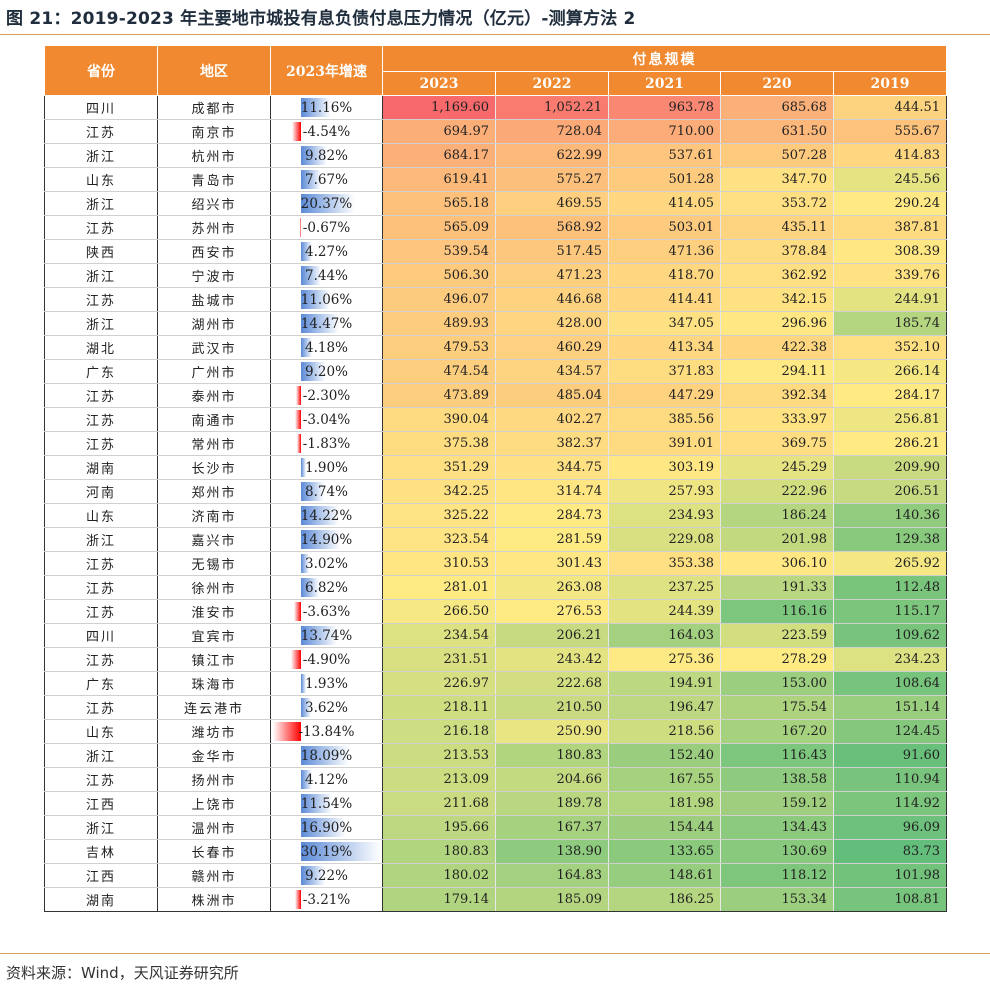 This screenshot has width=990, height=986. What do you see at coordinates (664, 755) in the screenshot?
I see `interest-value-cell: 152.40` at bounding box center [664, 755].